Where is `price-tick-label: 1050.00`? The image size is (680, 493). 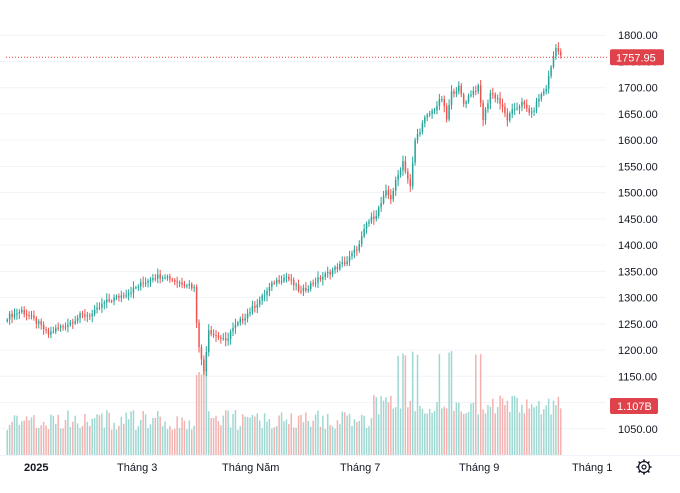
price-tick-label: 1050.00 is located at coordinates (638, 430).